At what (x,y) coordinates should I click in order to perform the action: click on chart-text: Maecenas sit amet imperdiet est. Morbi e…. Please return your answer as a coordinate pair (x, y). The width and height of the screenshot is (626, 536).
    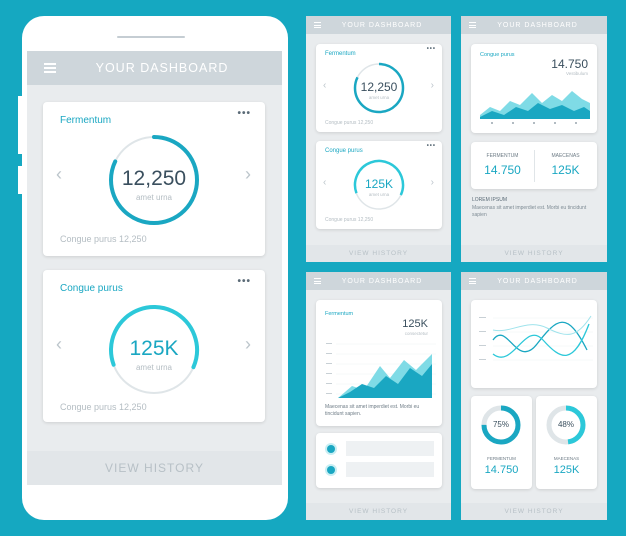
    Looking at the image, I should click on (372, 410).